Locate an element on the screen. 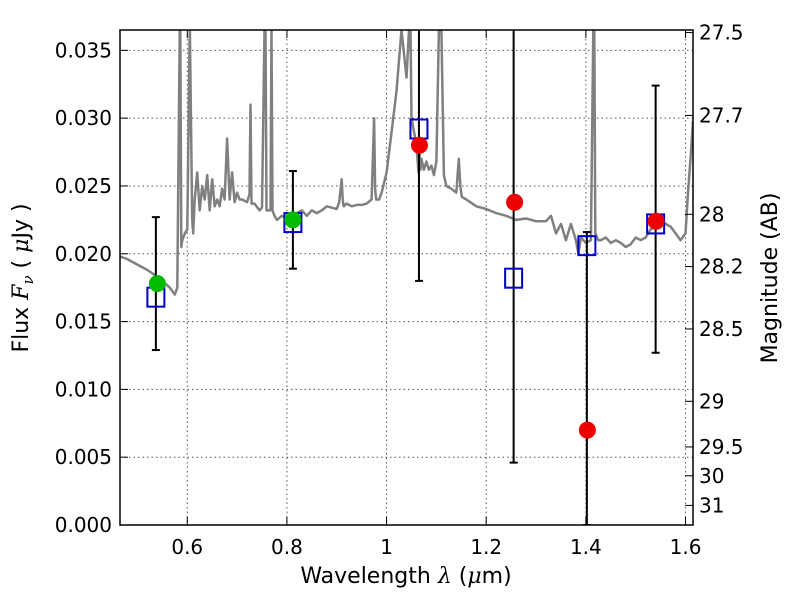  y-tick-label: 0.030 is located at coordinates (83, 118).